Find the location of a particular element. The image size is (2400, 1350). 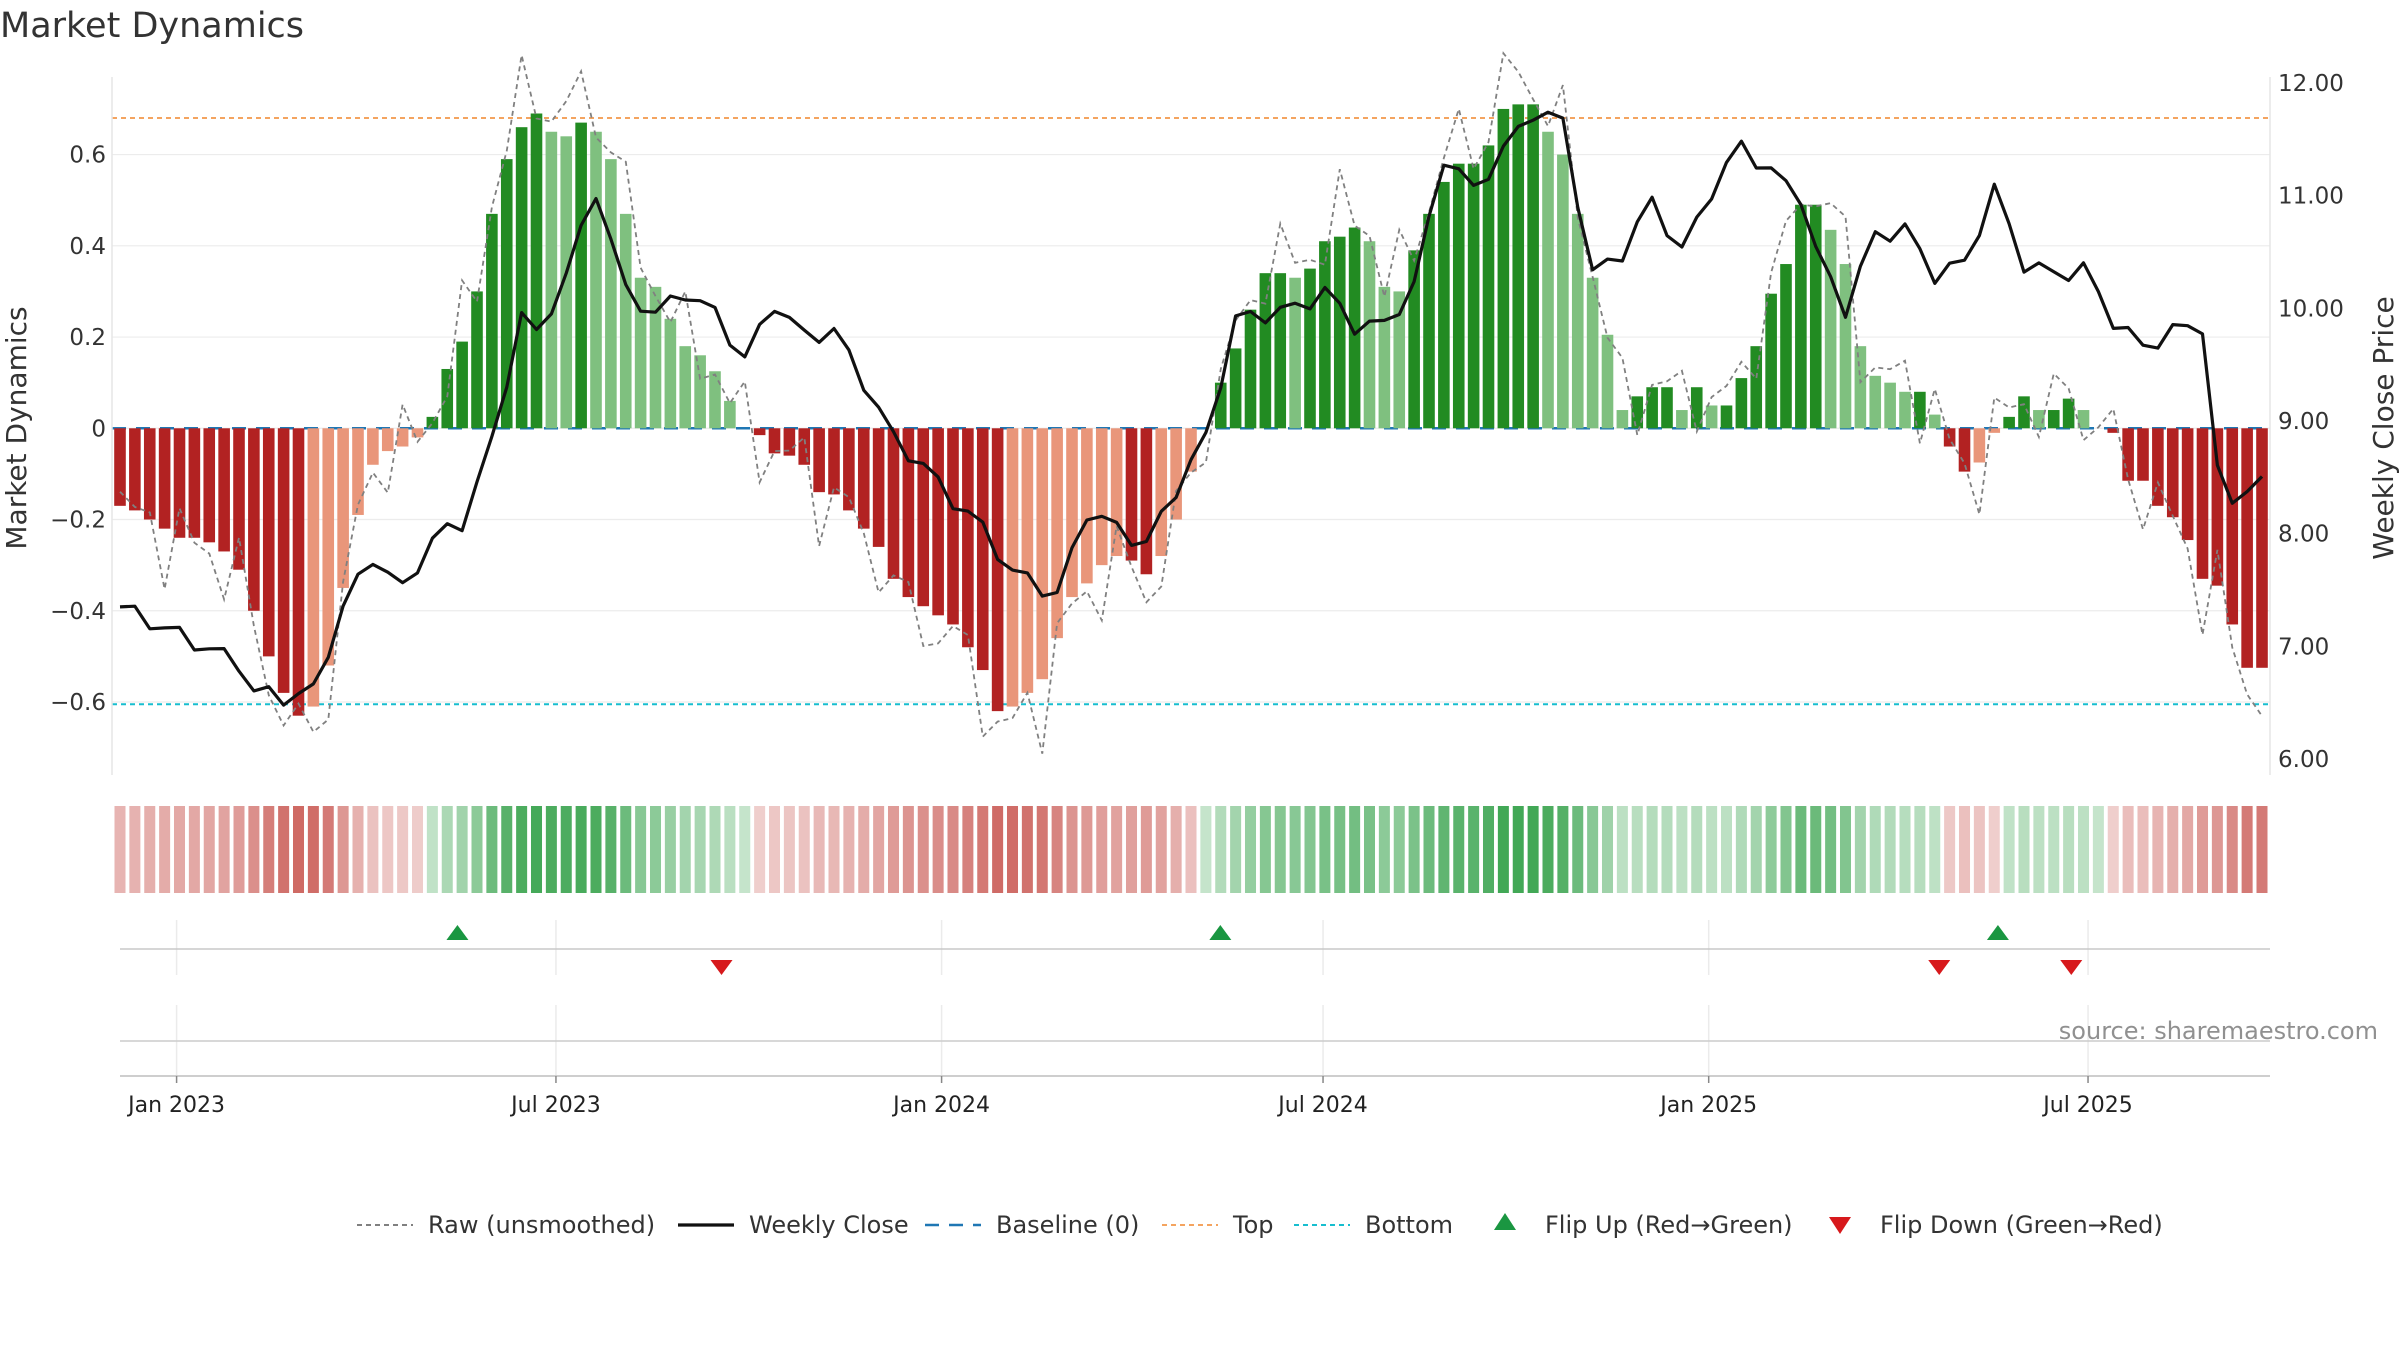

left-tick-label: 0.2 is located at coordinates (87, 338).